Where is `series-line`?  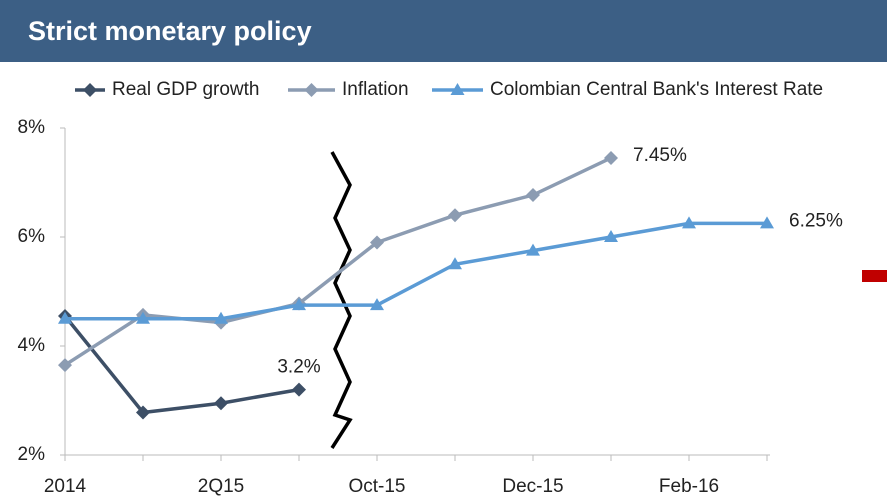 series-line is located at coordinates (181, 364).